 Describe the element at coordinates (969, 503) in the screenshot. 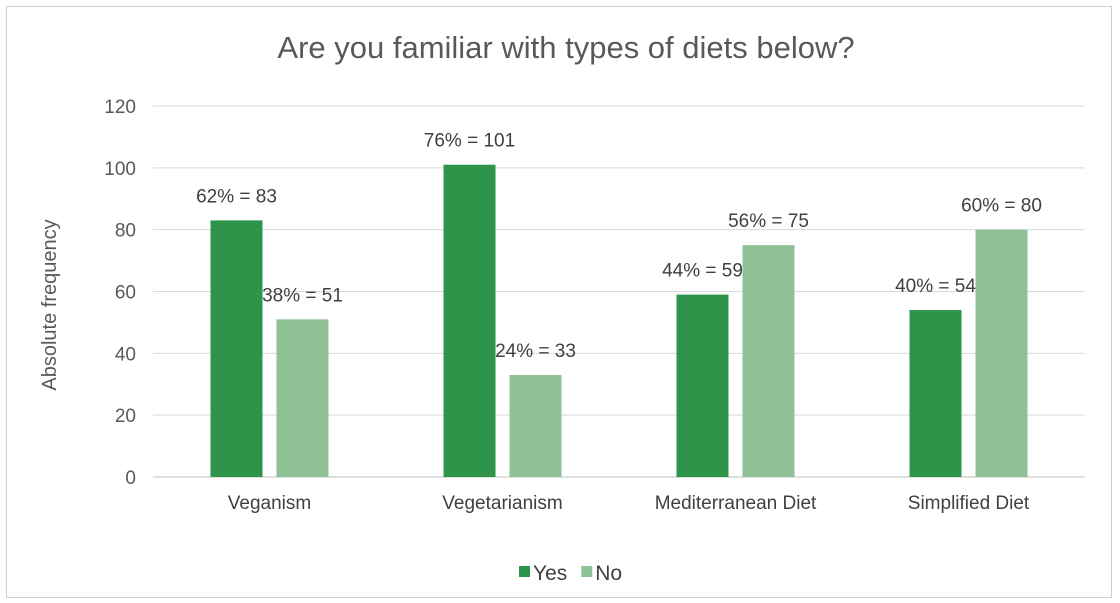

I see `x-category-label: Simplified Diet` at that location.